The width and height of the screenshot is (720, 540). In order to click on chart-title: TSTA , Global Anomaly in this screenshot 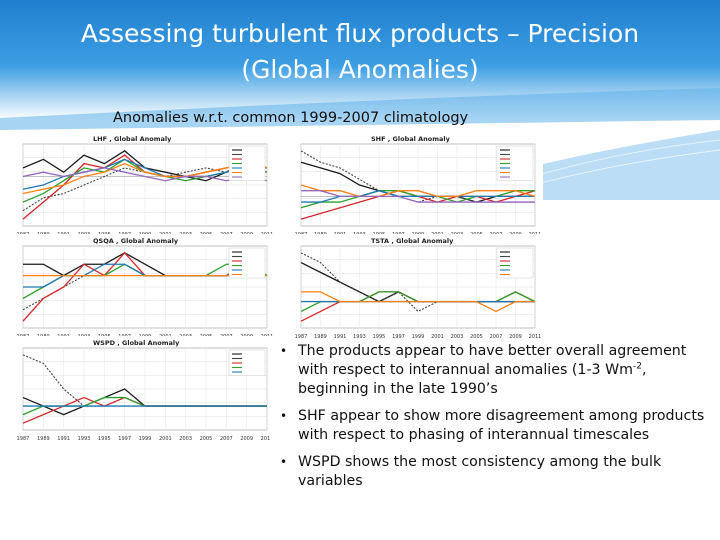, I will do `click(412, 241)`.